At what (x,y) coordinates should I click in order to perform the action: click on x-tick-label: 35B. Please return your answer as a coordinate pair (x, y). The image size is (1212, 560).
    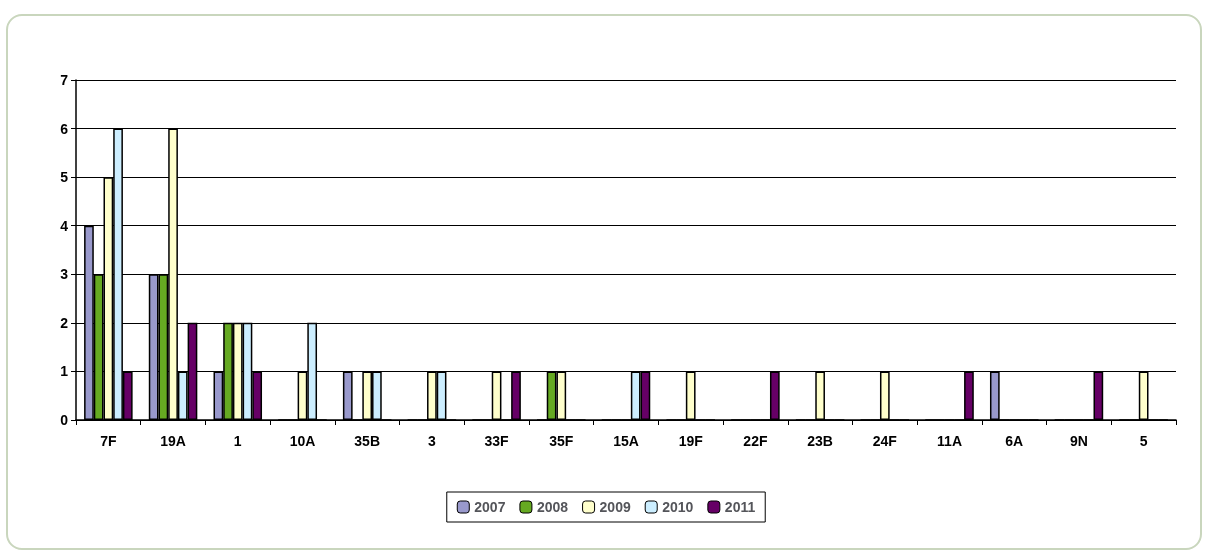
    Looking at the image, I should click on (367, 441).